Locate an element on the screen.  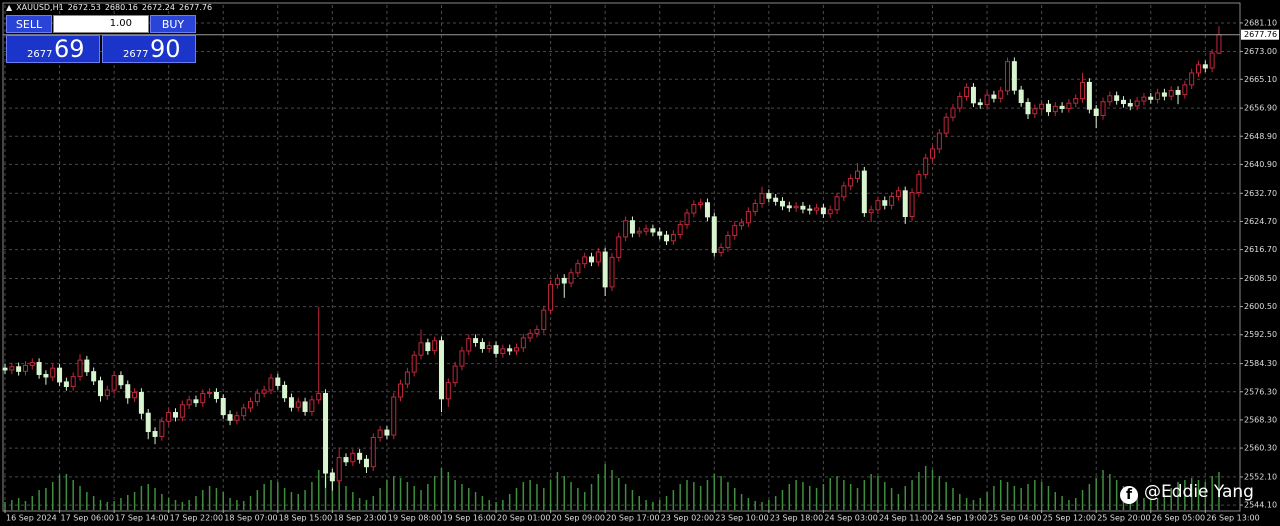
x-tick-label: 25 Sep 12:00 is located at coordinates (1069, 518).